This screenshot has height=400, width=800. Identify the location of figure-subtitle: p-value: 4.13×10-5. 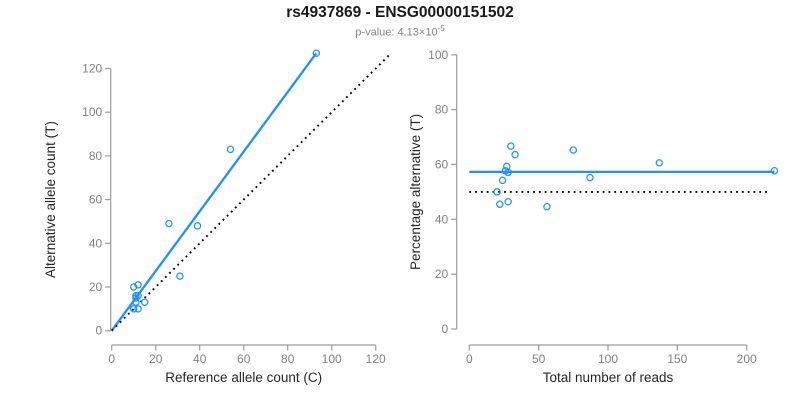
(400, 31).